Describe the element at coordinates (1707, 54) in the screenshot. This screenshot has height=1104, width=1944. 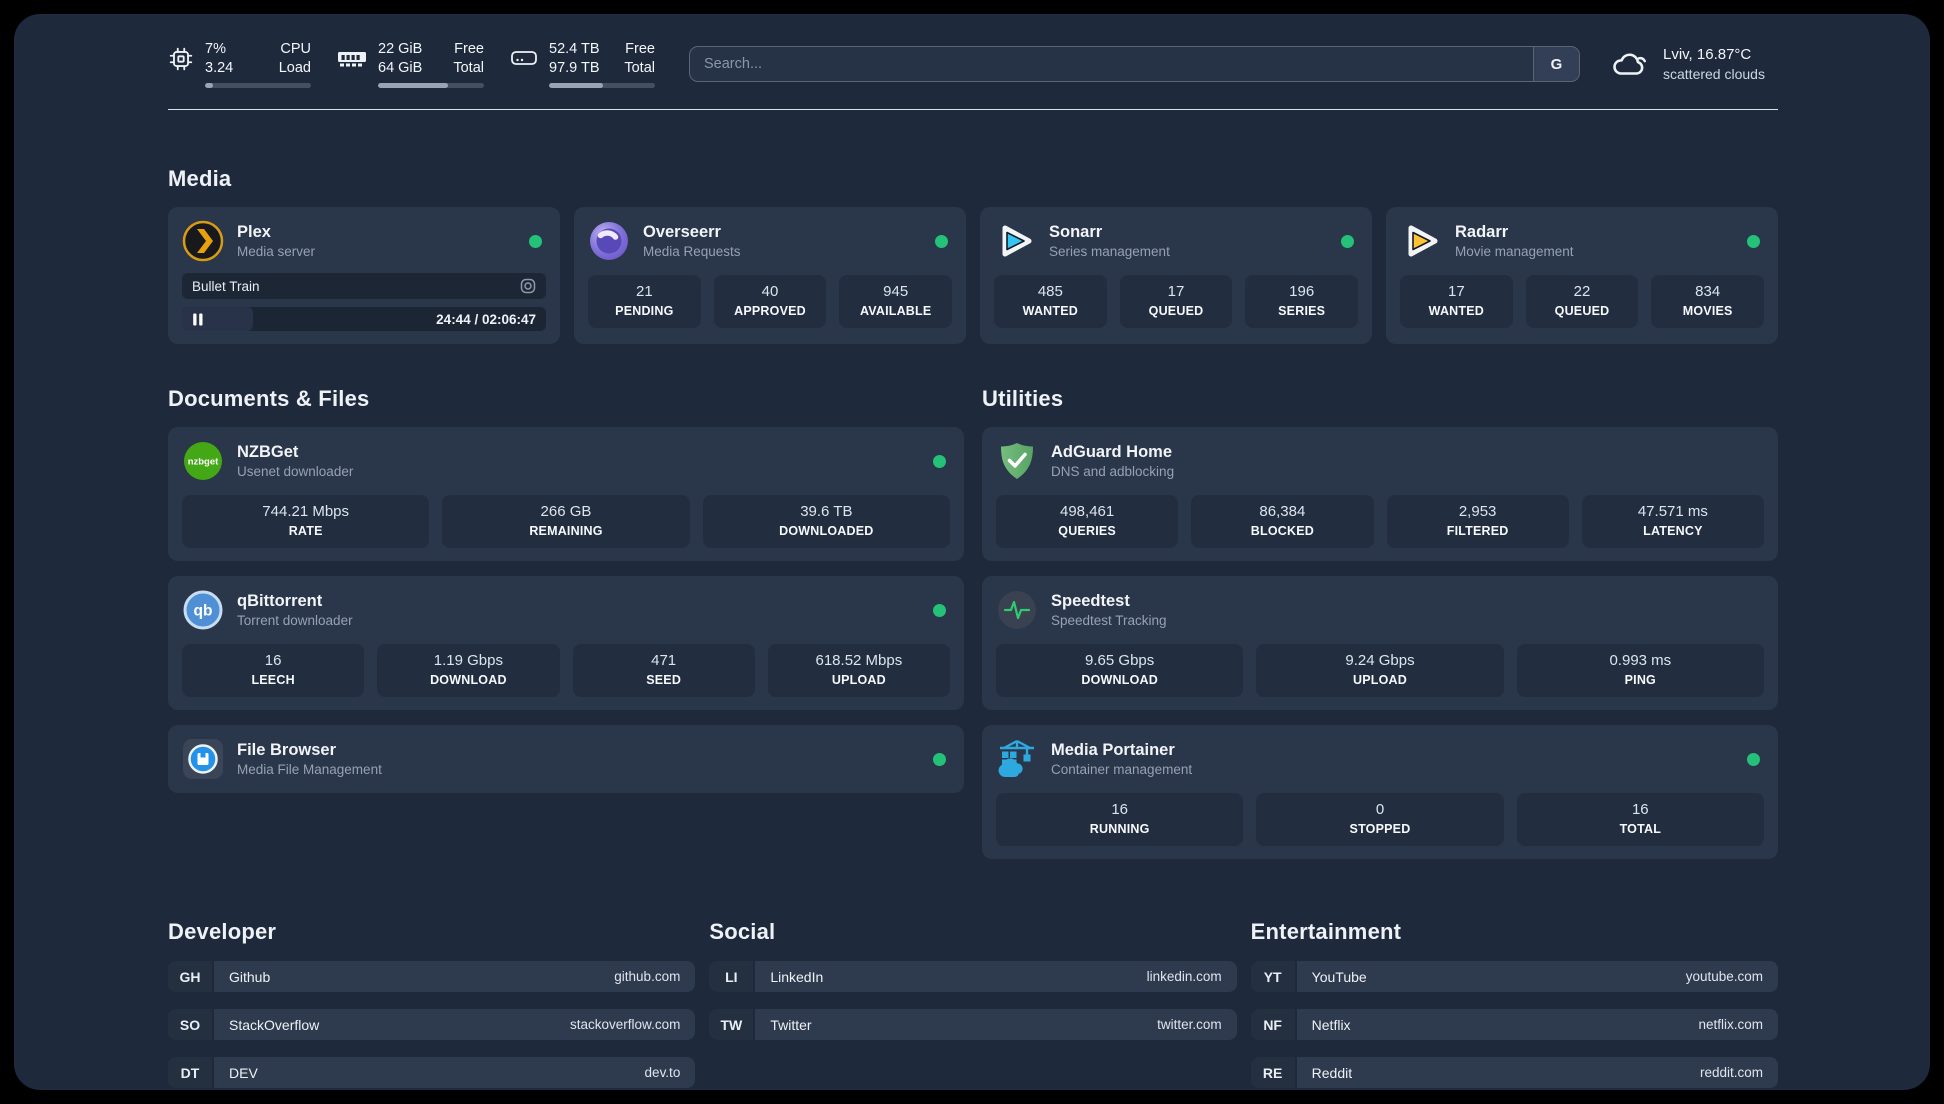
I see `weather-location: Lviv, 16.87°C` at that location.